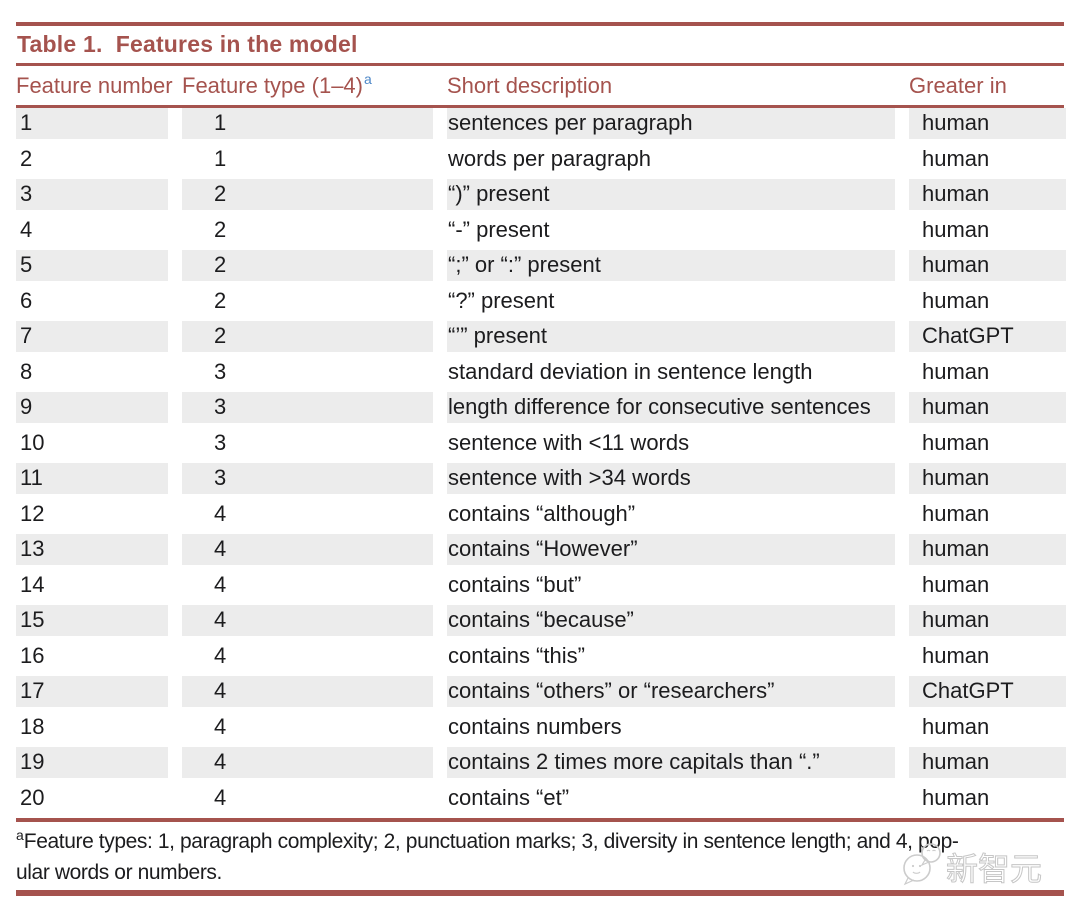 The height and width of the screenshot is (914, 1080). What do you see at coordinates (535, 726) in the screenshot?
I see `cell-description: contains numbers` at bounding box center [535, 726].